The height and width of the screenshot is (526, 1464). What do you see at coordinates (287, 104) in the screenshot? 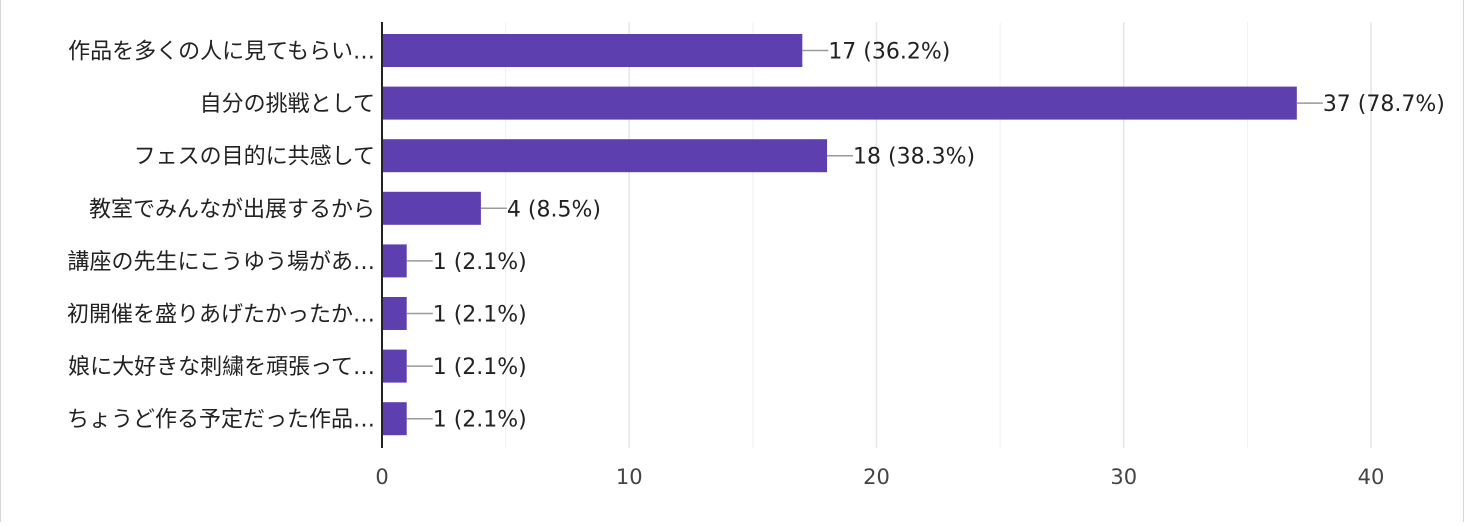
I see `category-label: 自分の挑戦として` at bounding box center [287, 104].